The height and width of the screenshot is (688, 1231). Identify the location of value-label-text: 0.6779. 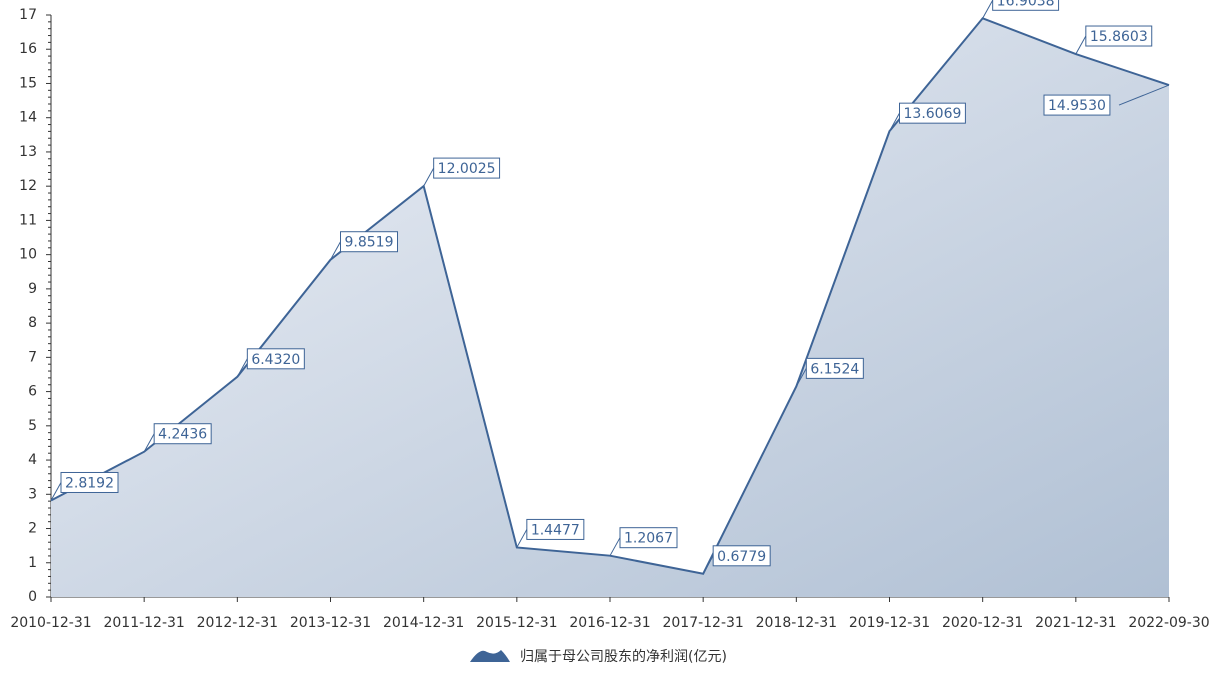
(741, 557).